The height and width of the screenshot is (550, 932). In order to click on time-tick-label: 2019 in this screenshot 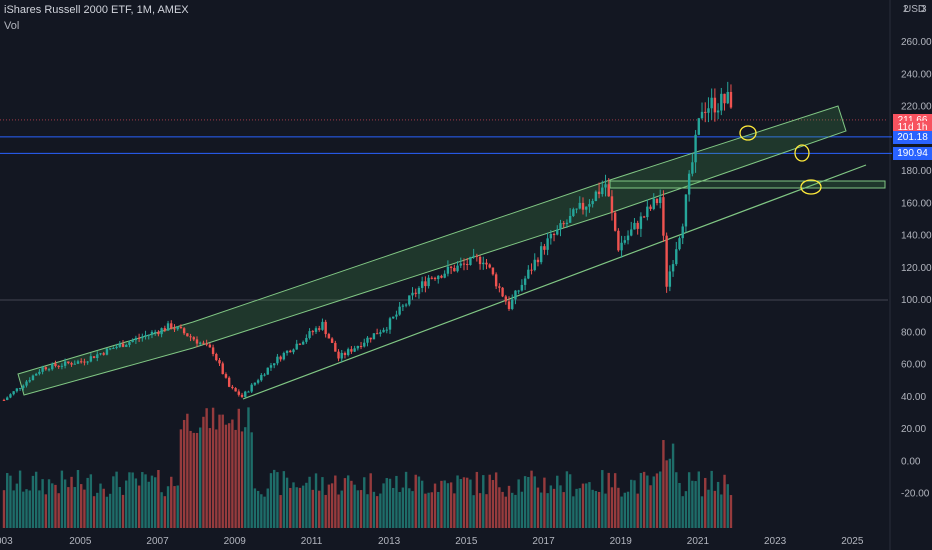, I will do `click(621, 541)`.